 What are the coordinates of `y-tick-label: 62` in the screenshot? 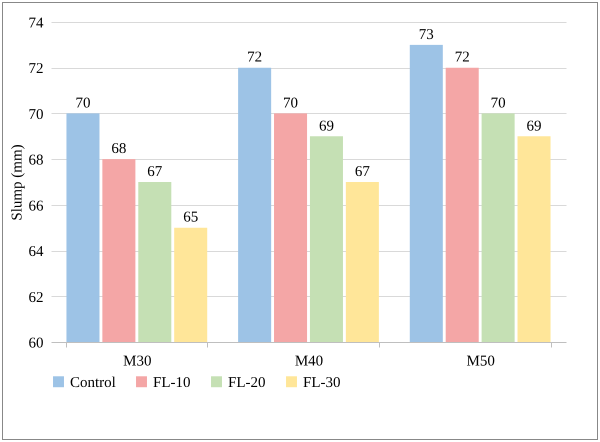 It's located at (36, 298).